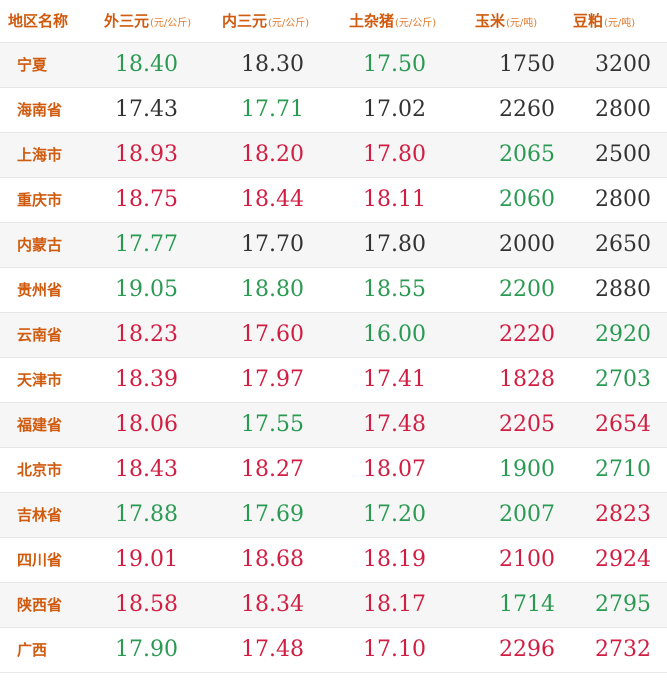 This screenshot has width=667, height=682. What do you see at coordinates (617, 425) in the screenshot?
I see `soybean-meal-price: 2654` at bounding box center [617, 425].